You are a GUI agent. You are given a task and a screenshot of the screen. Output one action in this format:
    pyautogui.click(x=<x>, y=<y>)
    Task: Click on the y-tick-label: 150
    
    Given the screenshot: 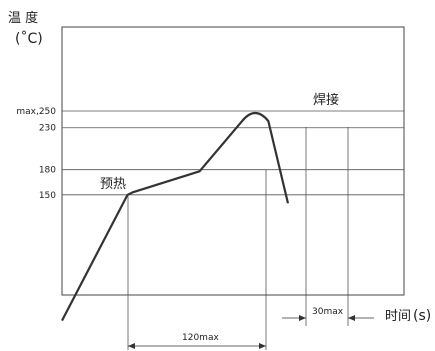 What is the action you would take?
    pyautogui.click(x=47, y=196)
    